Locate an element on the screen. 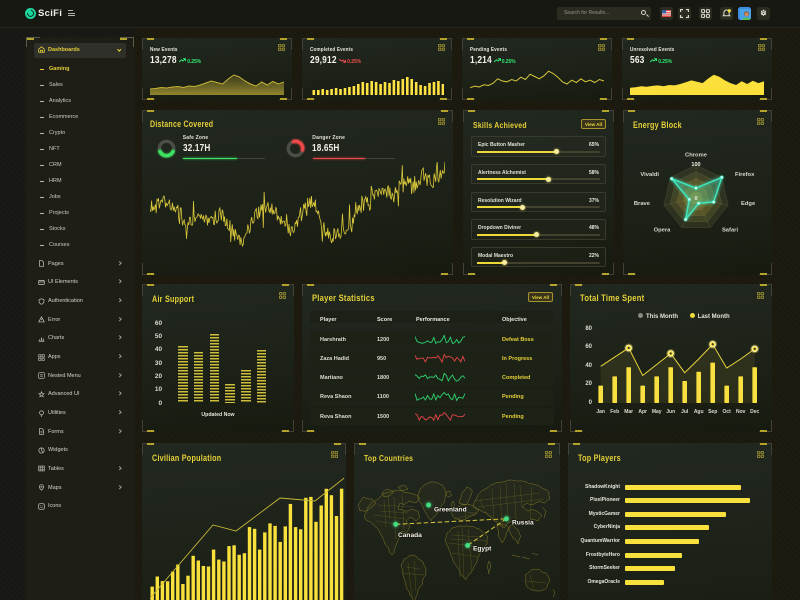 The image size is (800, 600). svg-text: Vivaldi is located at coordinates (649, 175).